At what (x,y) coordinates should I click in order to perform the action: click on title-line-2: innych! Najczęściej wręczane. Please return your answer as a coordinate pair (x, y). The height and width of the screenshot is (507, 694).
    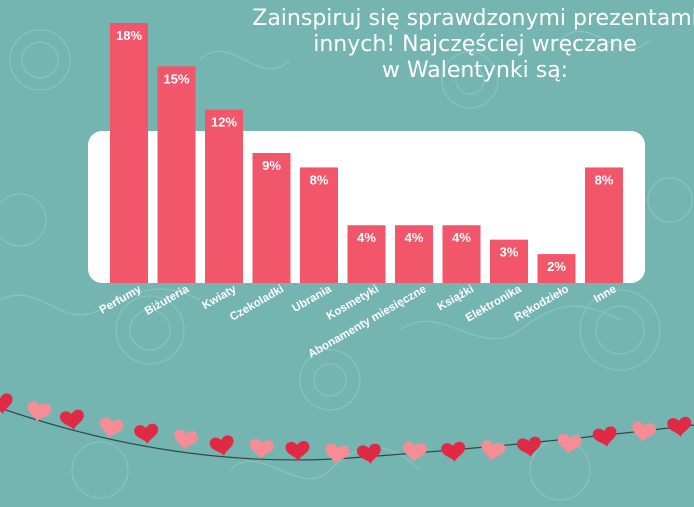
    Looking at the image, I should click on (475, 44).